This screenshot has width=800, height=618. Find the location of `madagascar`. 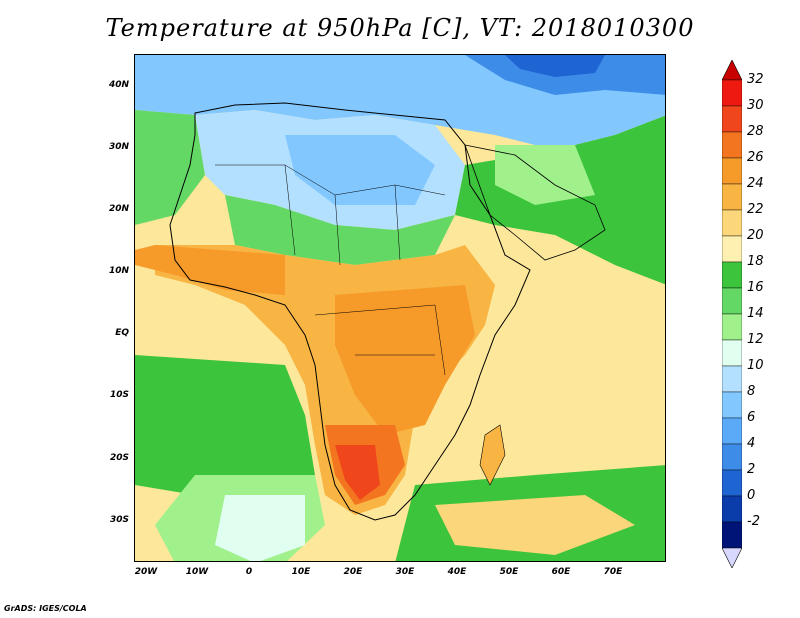

madagascar is located at coordinates (492, 455).